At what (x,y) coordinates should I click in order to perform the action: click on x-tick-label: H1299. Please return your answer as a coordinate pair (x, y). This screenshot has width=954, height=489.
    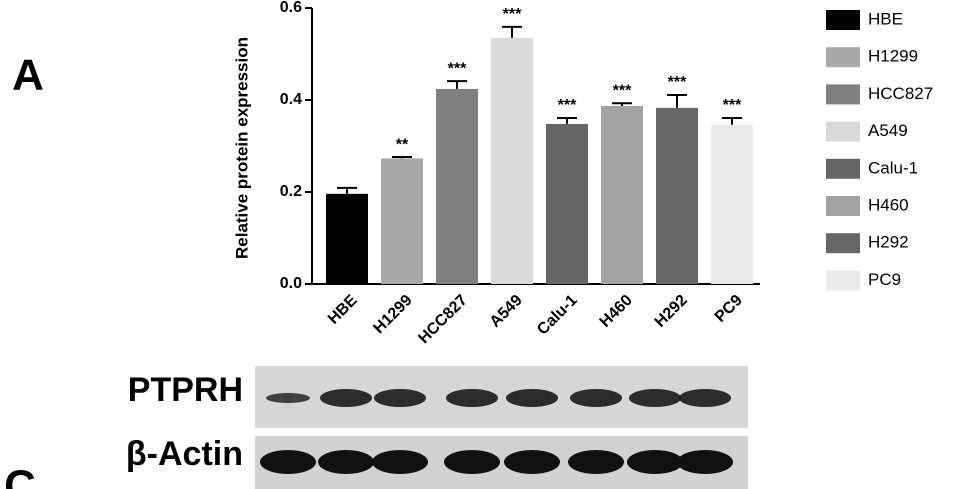
    Looking at the image, I should click on (392, 314).